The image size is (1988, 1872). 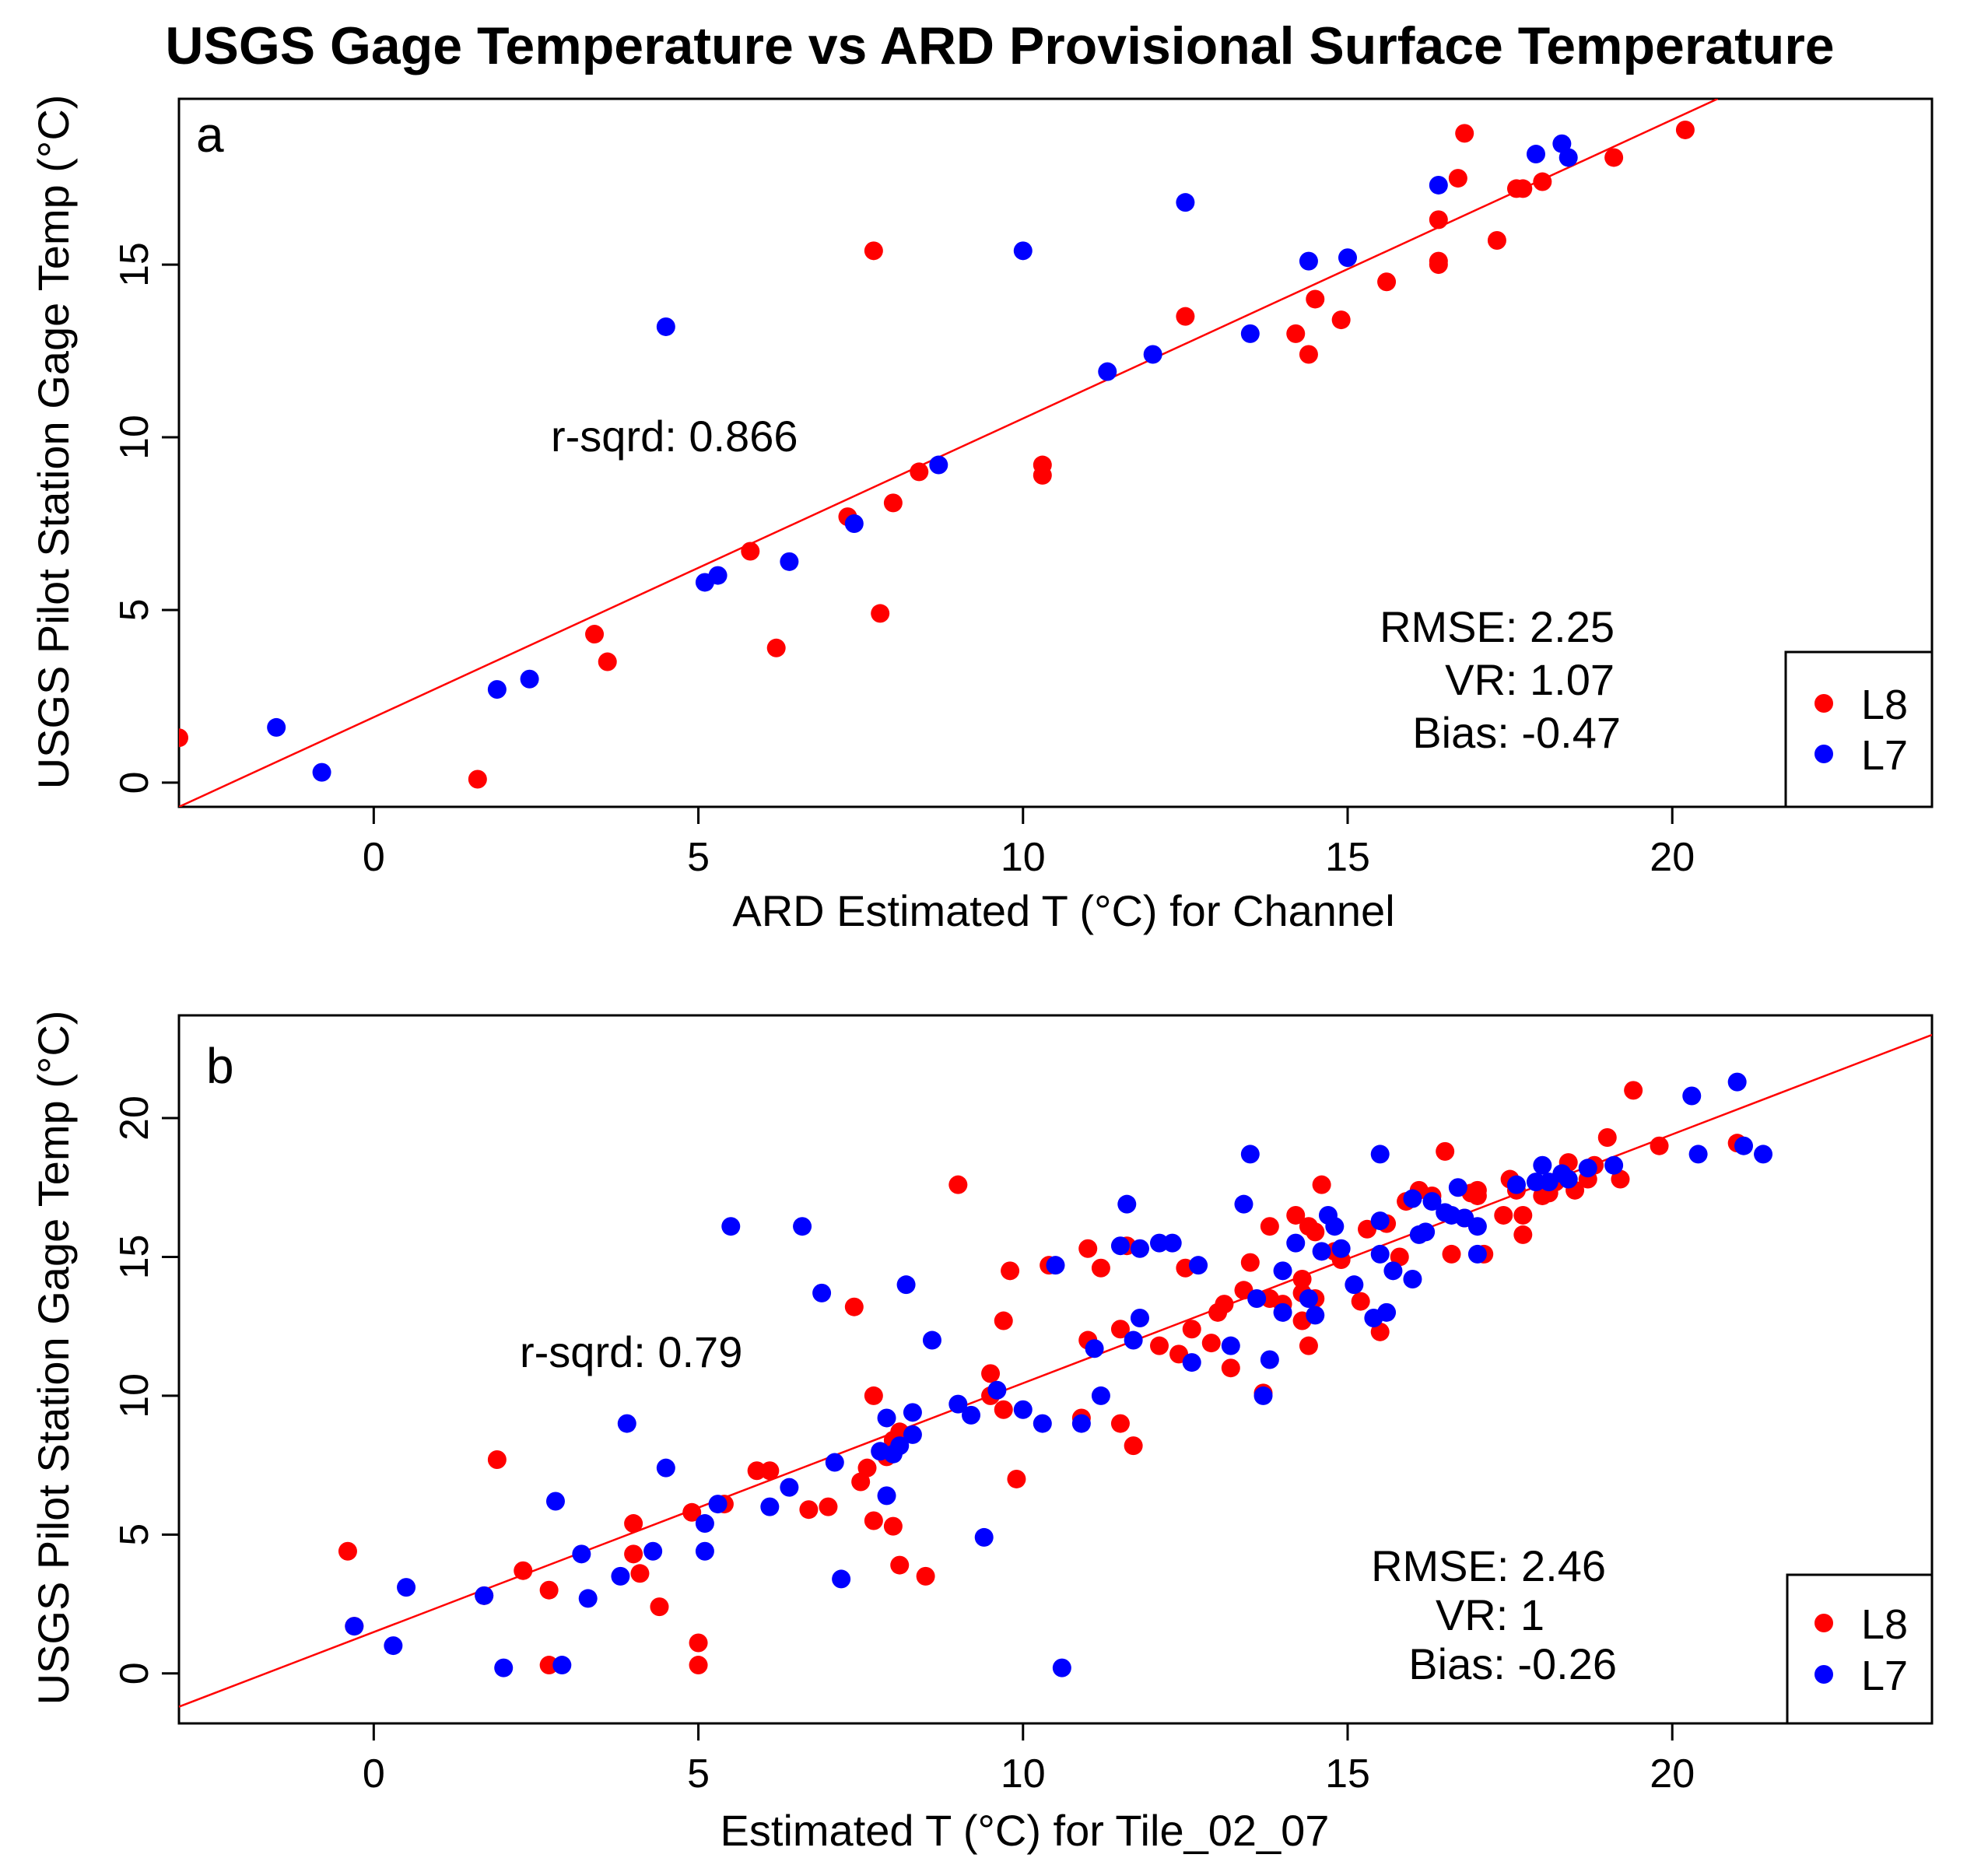 I want to click on legend-marker-L8, so click(x=1823, y=703).